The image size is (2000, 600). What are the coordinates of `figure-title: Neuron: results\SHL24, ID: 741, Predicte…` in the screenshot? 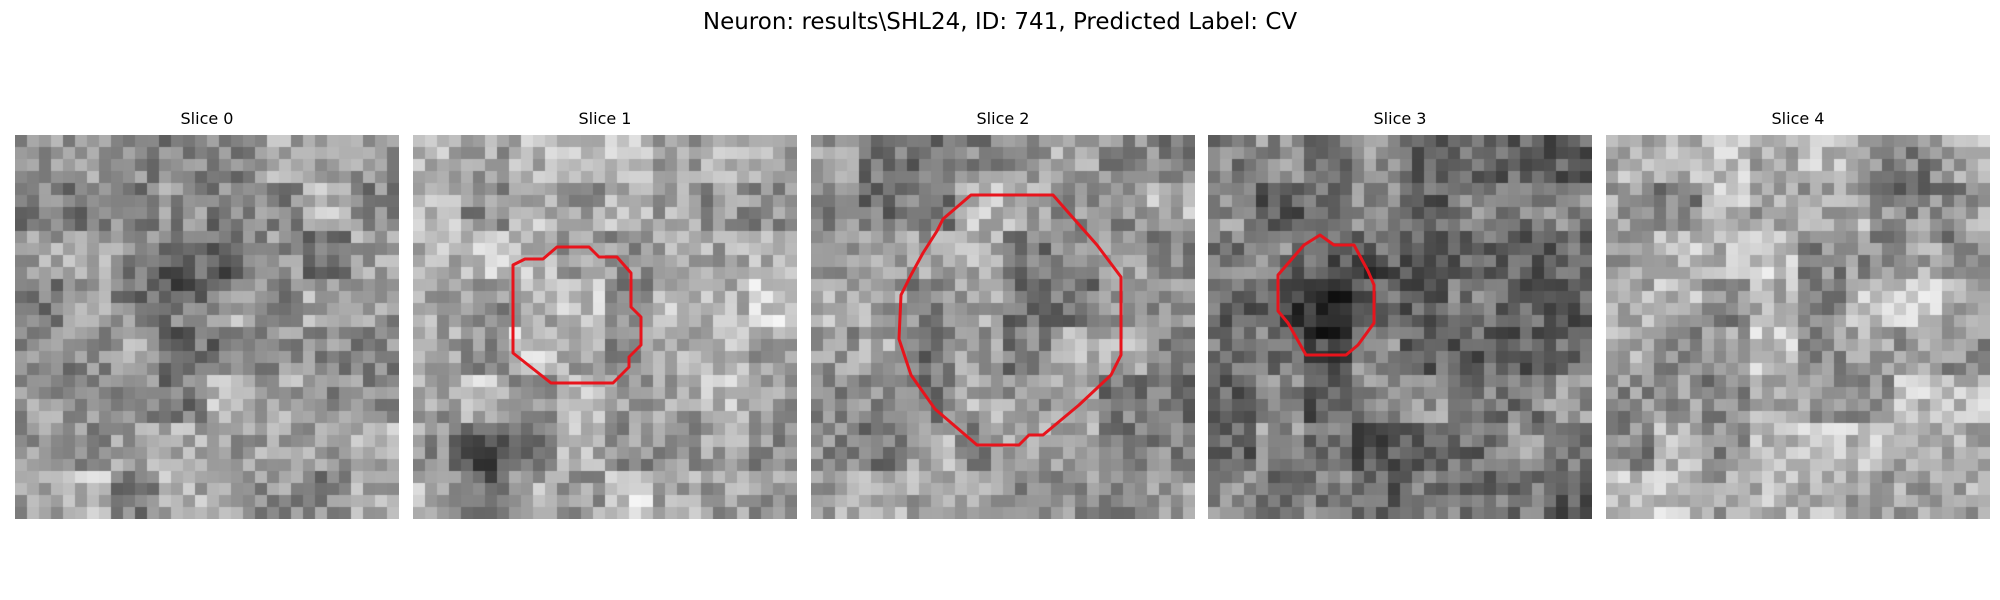 It's located at (1000, 22).